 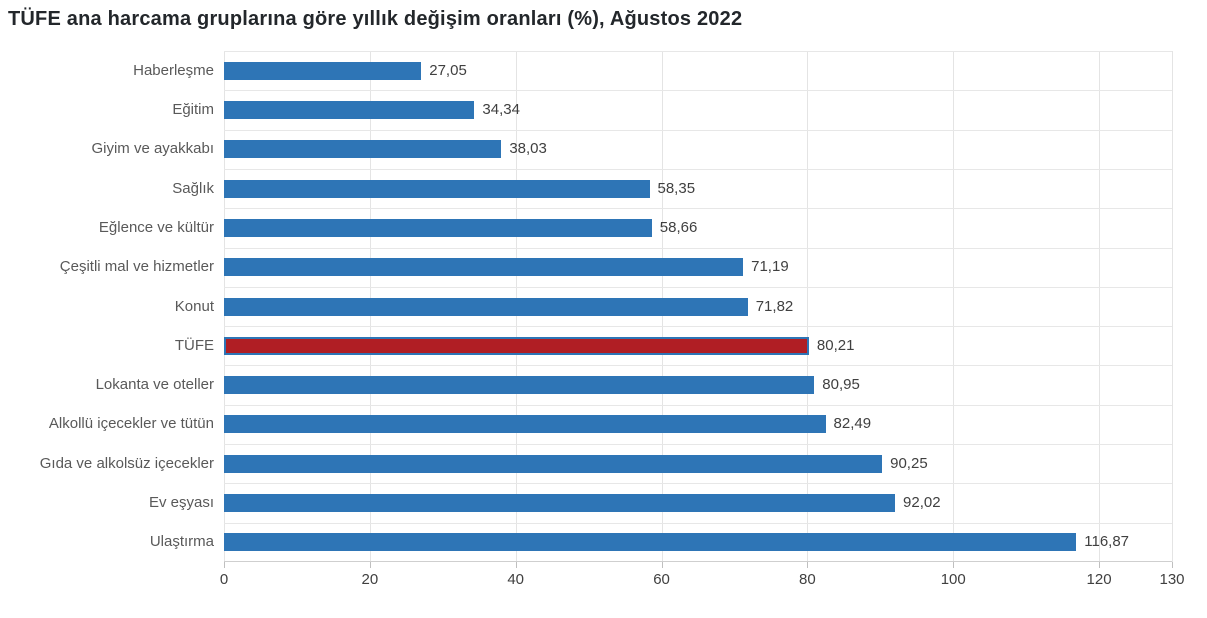 What do you see at coordinates (194, 306) in the screenshot?
I see `category-label: Konut` at bounding box center [194, 306].